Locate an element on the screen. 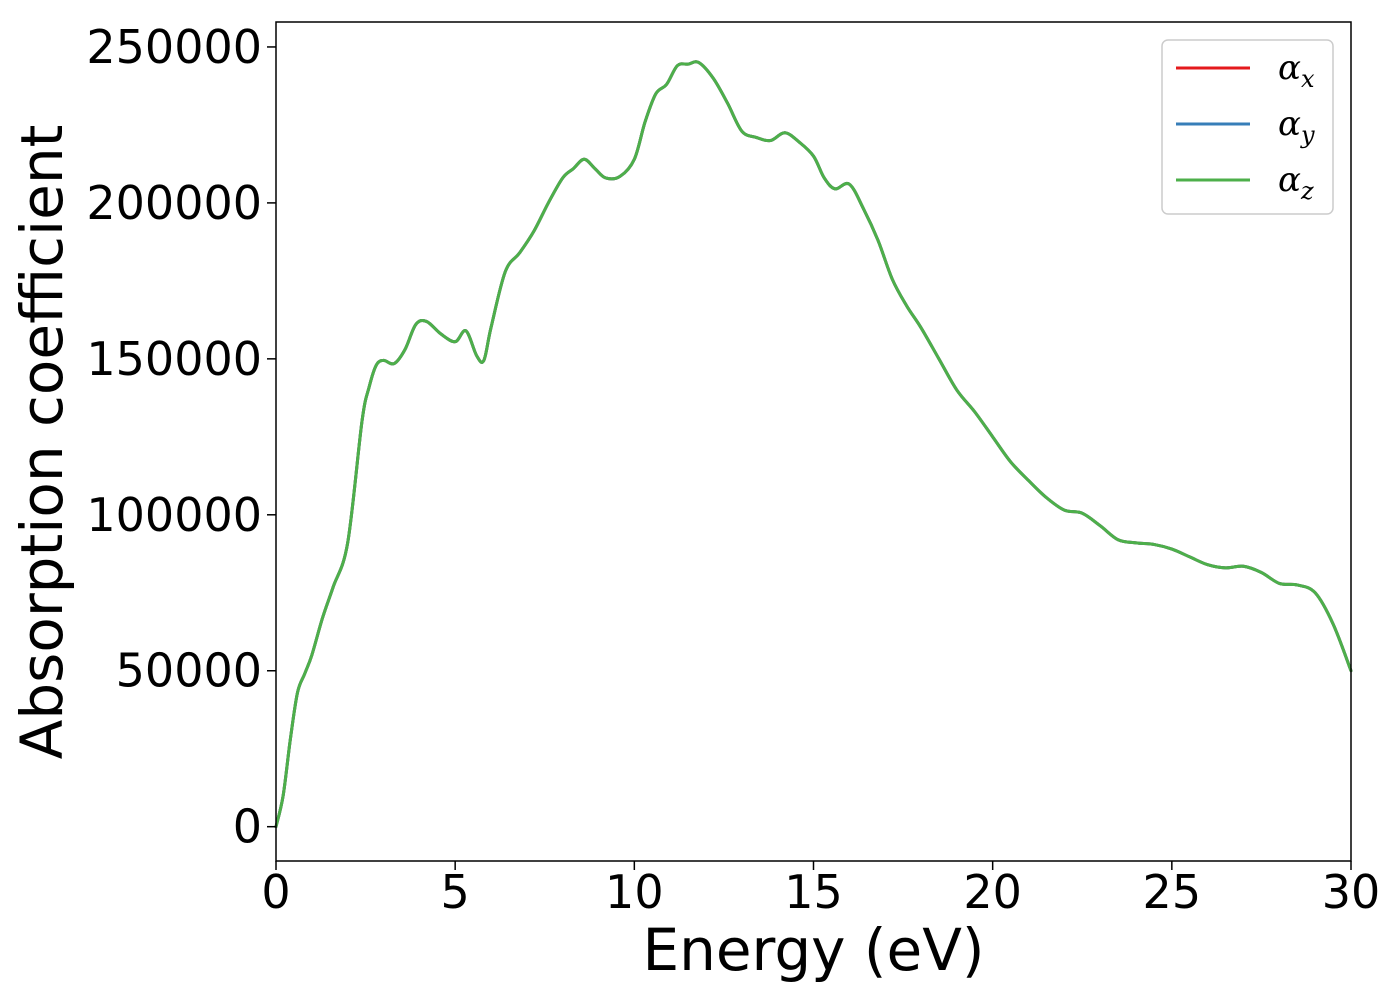 Image resolution: width=1400 pixels, height=1000 pixels. x-axis-label: Energy (eV) is located at coordinates (813, 950).